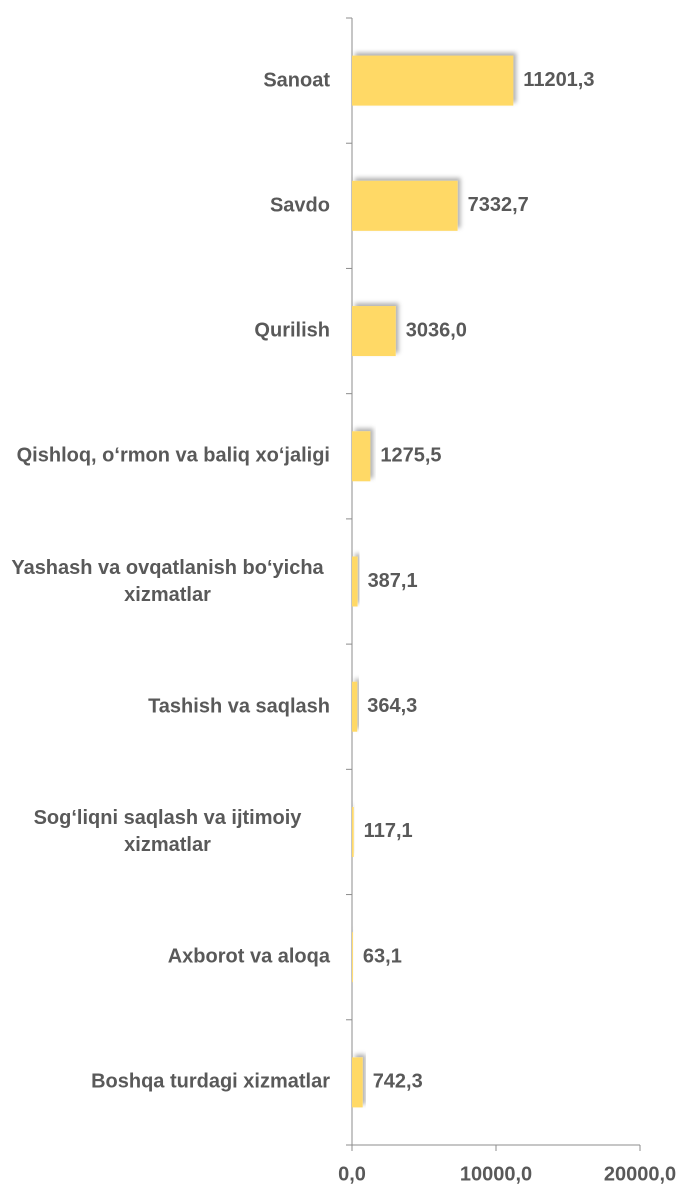 Image resolution: width=690 pixels, height=1189 pixels. What do you see at coordinates (392, 706) in the screenshot?
I see `value-label: 364,3` at bounding box center [392, 706].